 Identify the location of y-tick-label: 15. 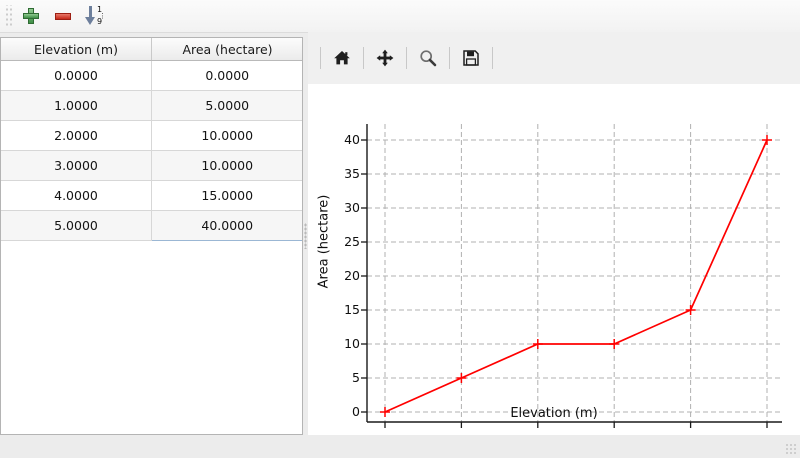
(352, 309).